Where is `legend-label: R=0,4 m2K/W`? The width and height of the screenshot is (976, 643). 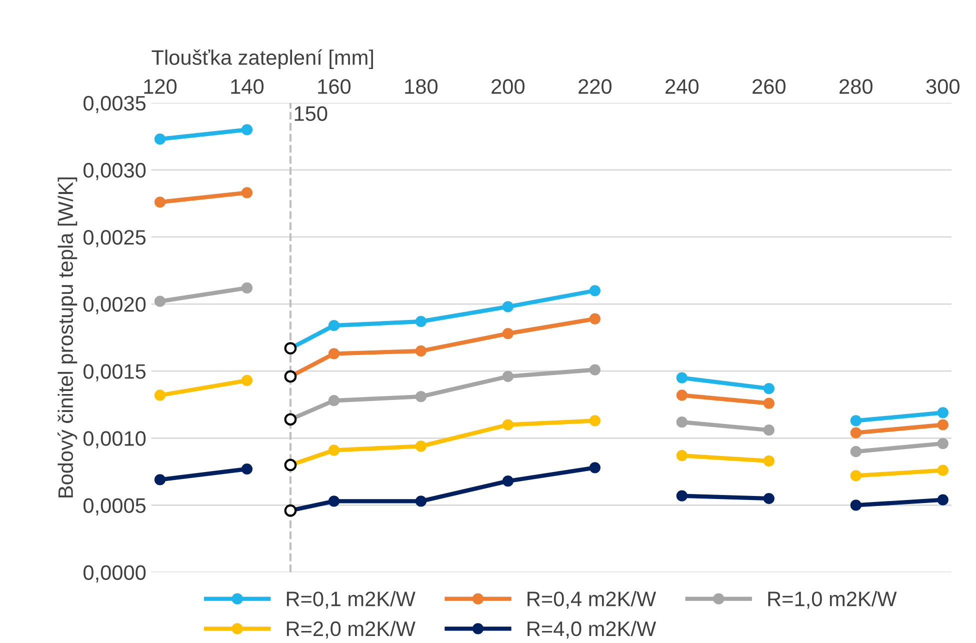 legend-label: R=0,4 m2K/W is located at coordinates (592, 600).